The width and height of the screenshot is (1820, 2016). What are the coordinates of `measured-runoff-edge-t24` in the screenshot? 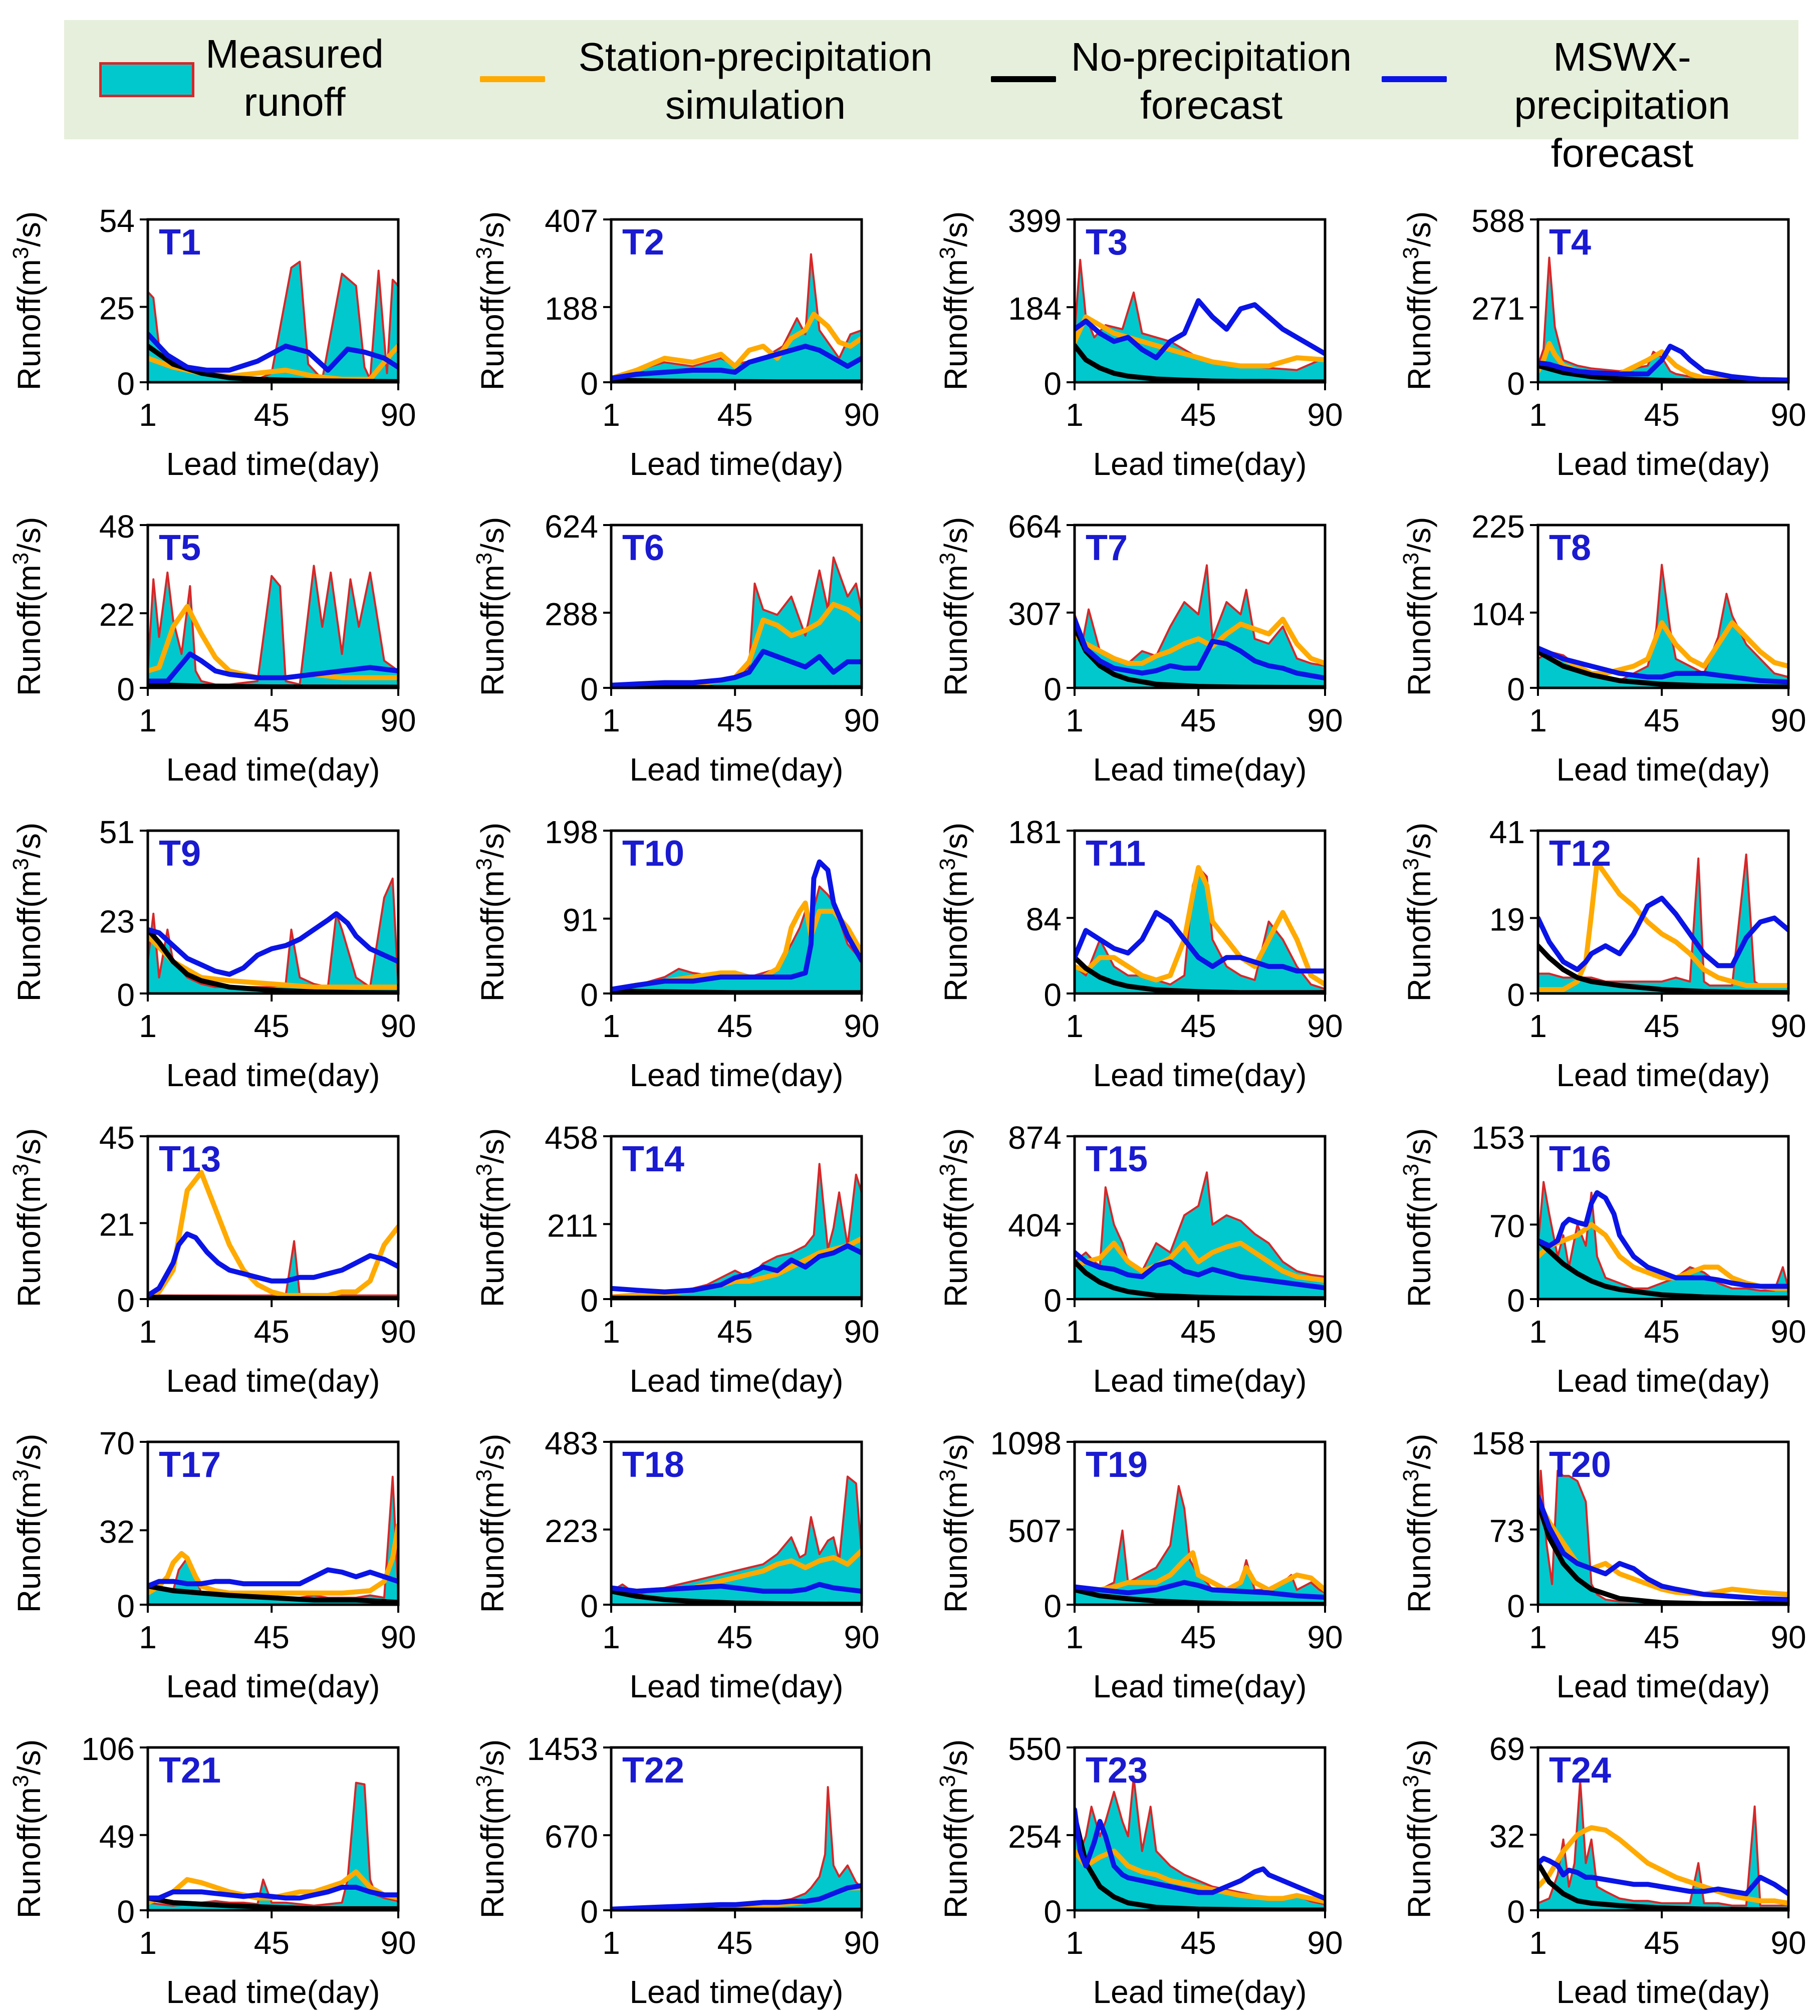 It's located at (1663, 1843).